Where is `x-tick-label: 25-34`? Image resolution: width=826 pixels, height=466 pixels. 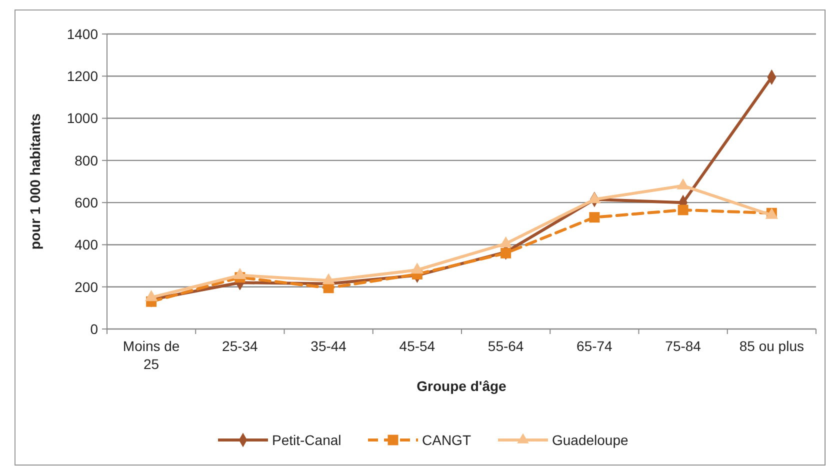 x-tick-label: 25-34 is located at coordinates (240, 346).